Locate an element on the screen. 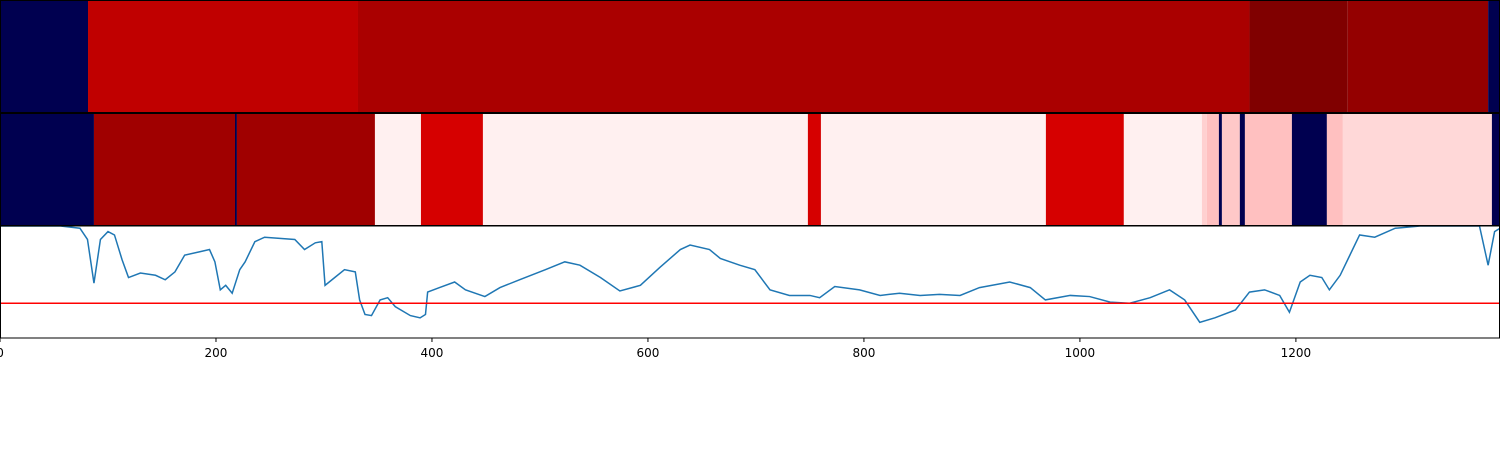  x-tick-label: 1200 is located at coordinates (1296, 353).